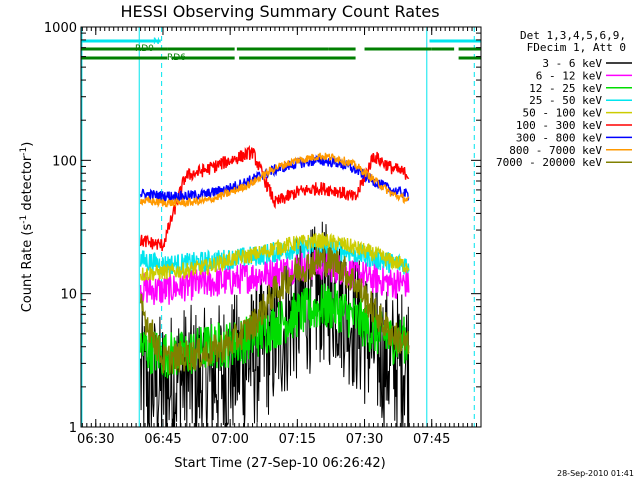 This screenshot has width=640, height=480. I want to click on x-tick-label: 07:45, so click(431, 439).